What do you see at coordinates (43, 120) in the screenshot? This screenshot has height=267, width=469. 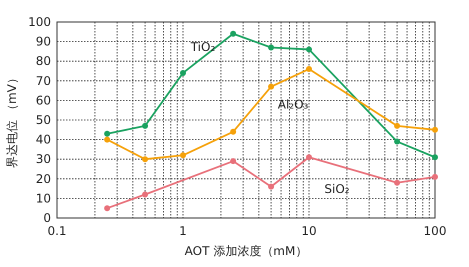 I see `y-tick-label: 50` at bounding box center [43, 120].